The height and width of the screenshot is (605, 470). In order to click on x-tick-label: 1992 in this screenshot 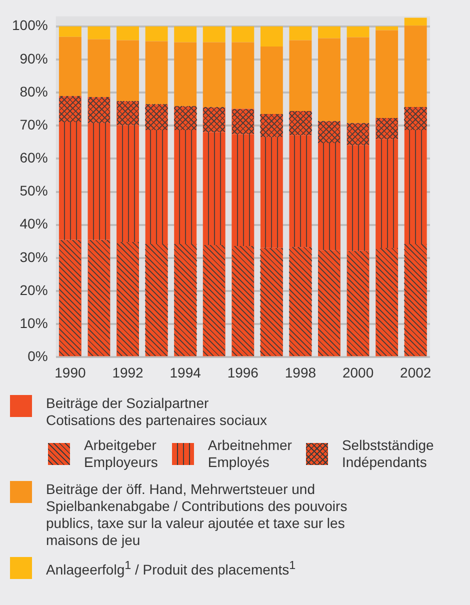, I will do `click(128, 372)`.